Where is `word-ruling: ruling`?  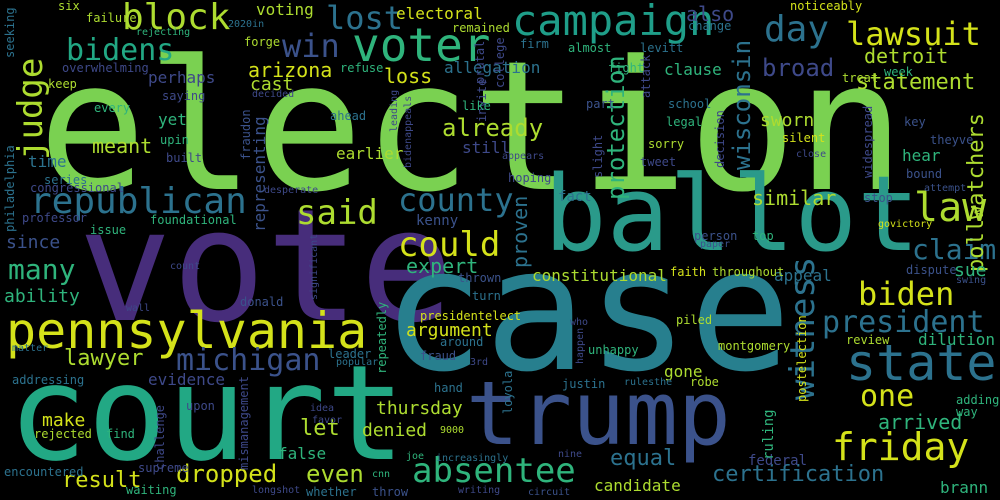
word-ruling: ruling is located at coordinates (769, 434).